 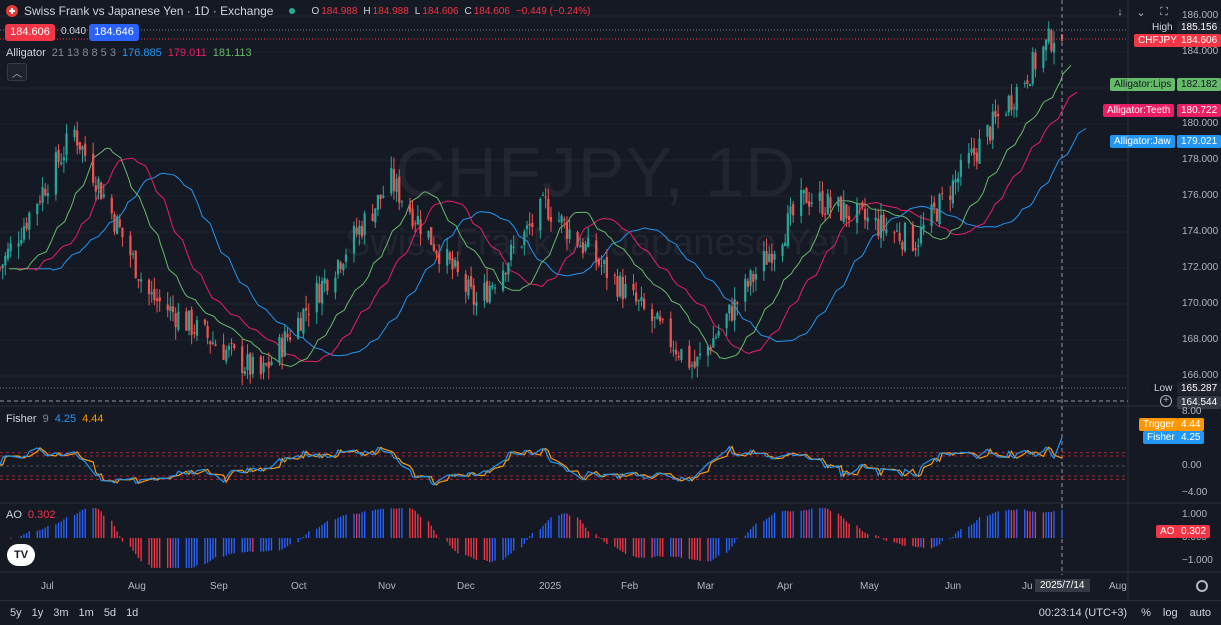 What do you see at coordinates (132, 613) in the screenshot?
I see `range-1d: 1d` at bounding box center [132, 613].